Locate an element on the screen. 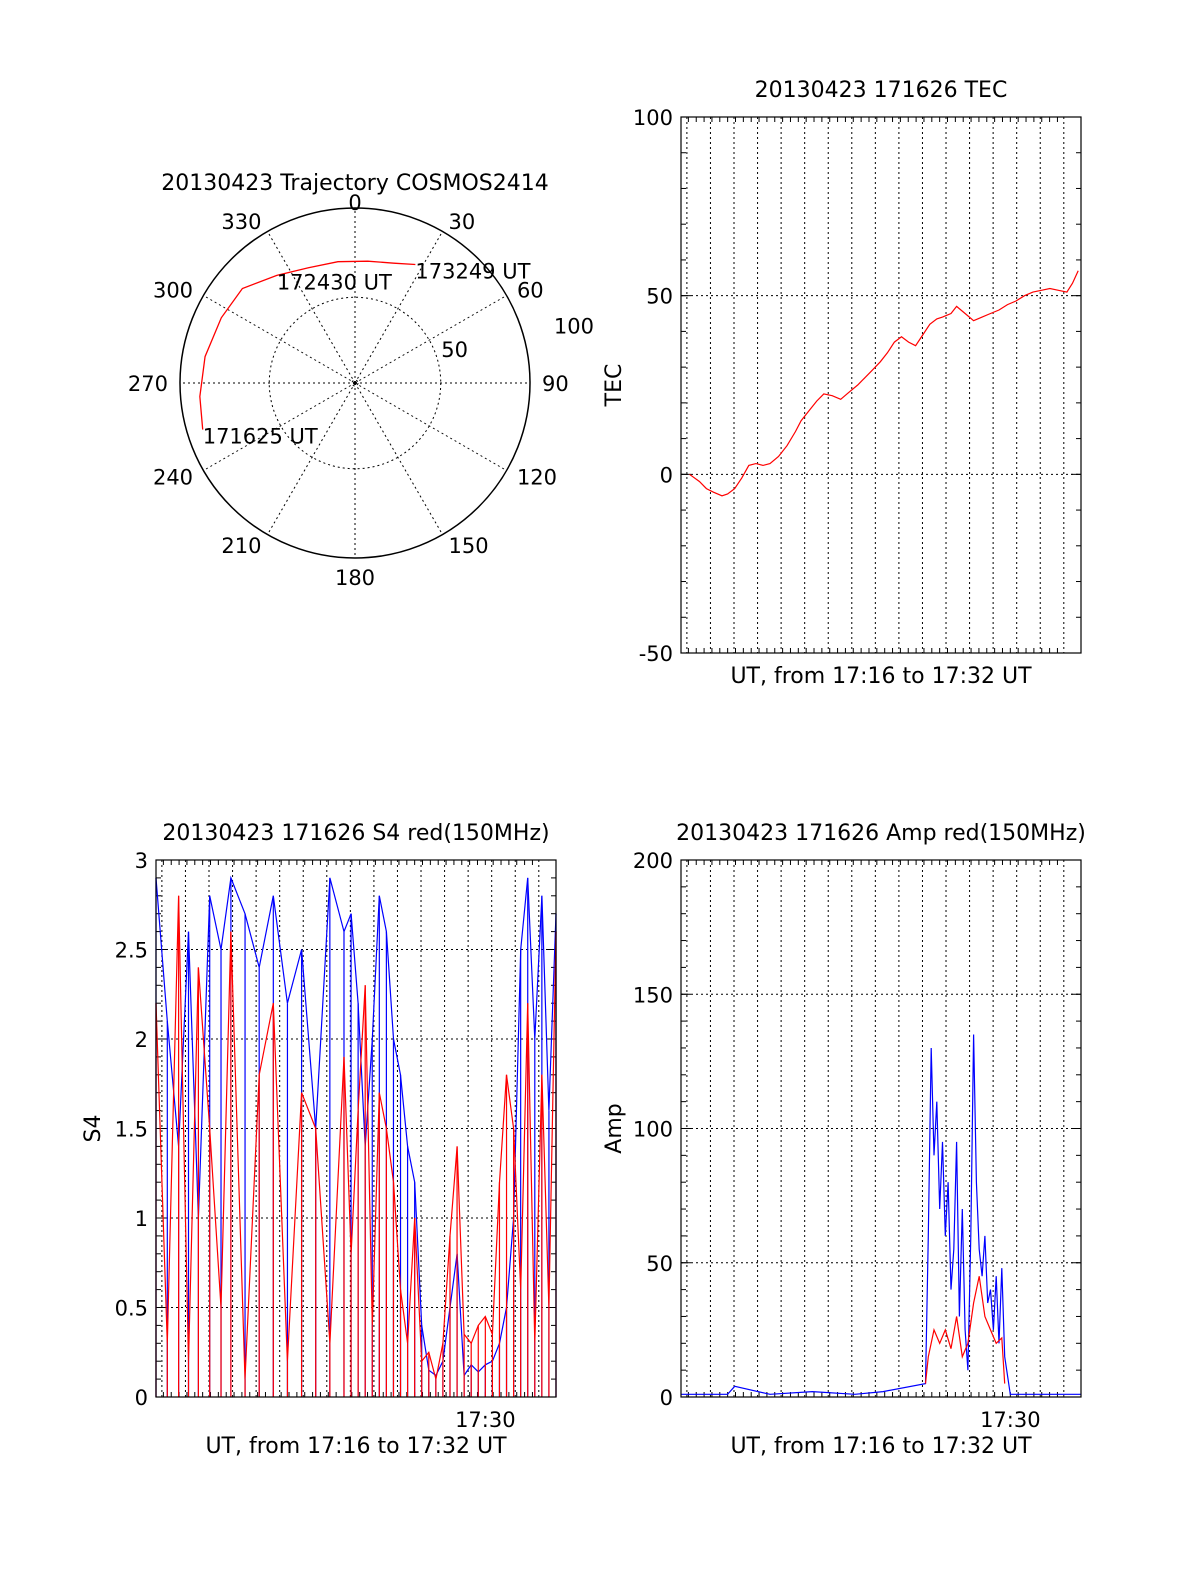 The width and height of the screenshot is (1200, 1575). polar-angle-label: 0 is located at coordinates (354, 203).